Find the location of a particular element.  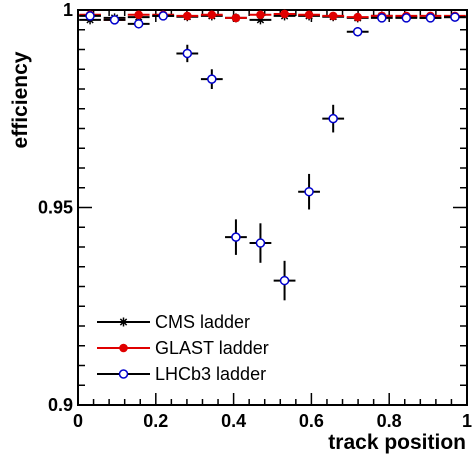

x-tick-label: 1 is located at coordinates (467, 421).